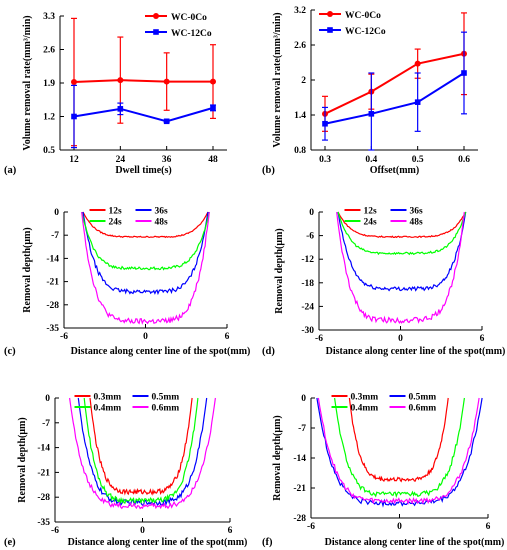  Describe the element at coordinates (49, 84) in the screenshot. I see `y-tick-label: 1.9` at that location.